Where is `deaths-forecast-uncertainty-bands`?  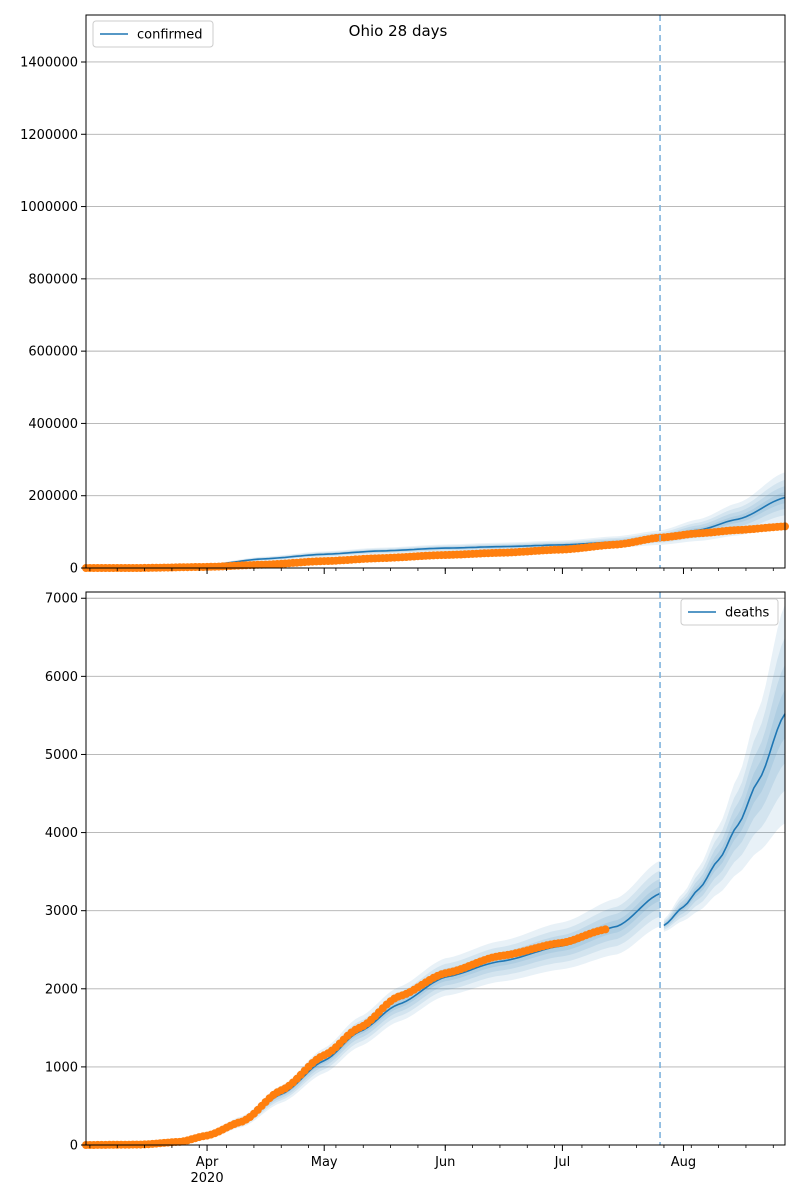
deaths-forecast-uncertainty-bands is located at coordinates (724, 768).